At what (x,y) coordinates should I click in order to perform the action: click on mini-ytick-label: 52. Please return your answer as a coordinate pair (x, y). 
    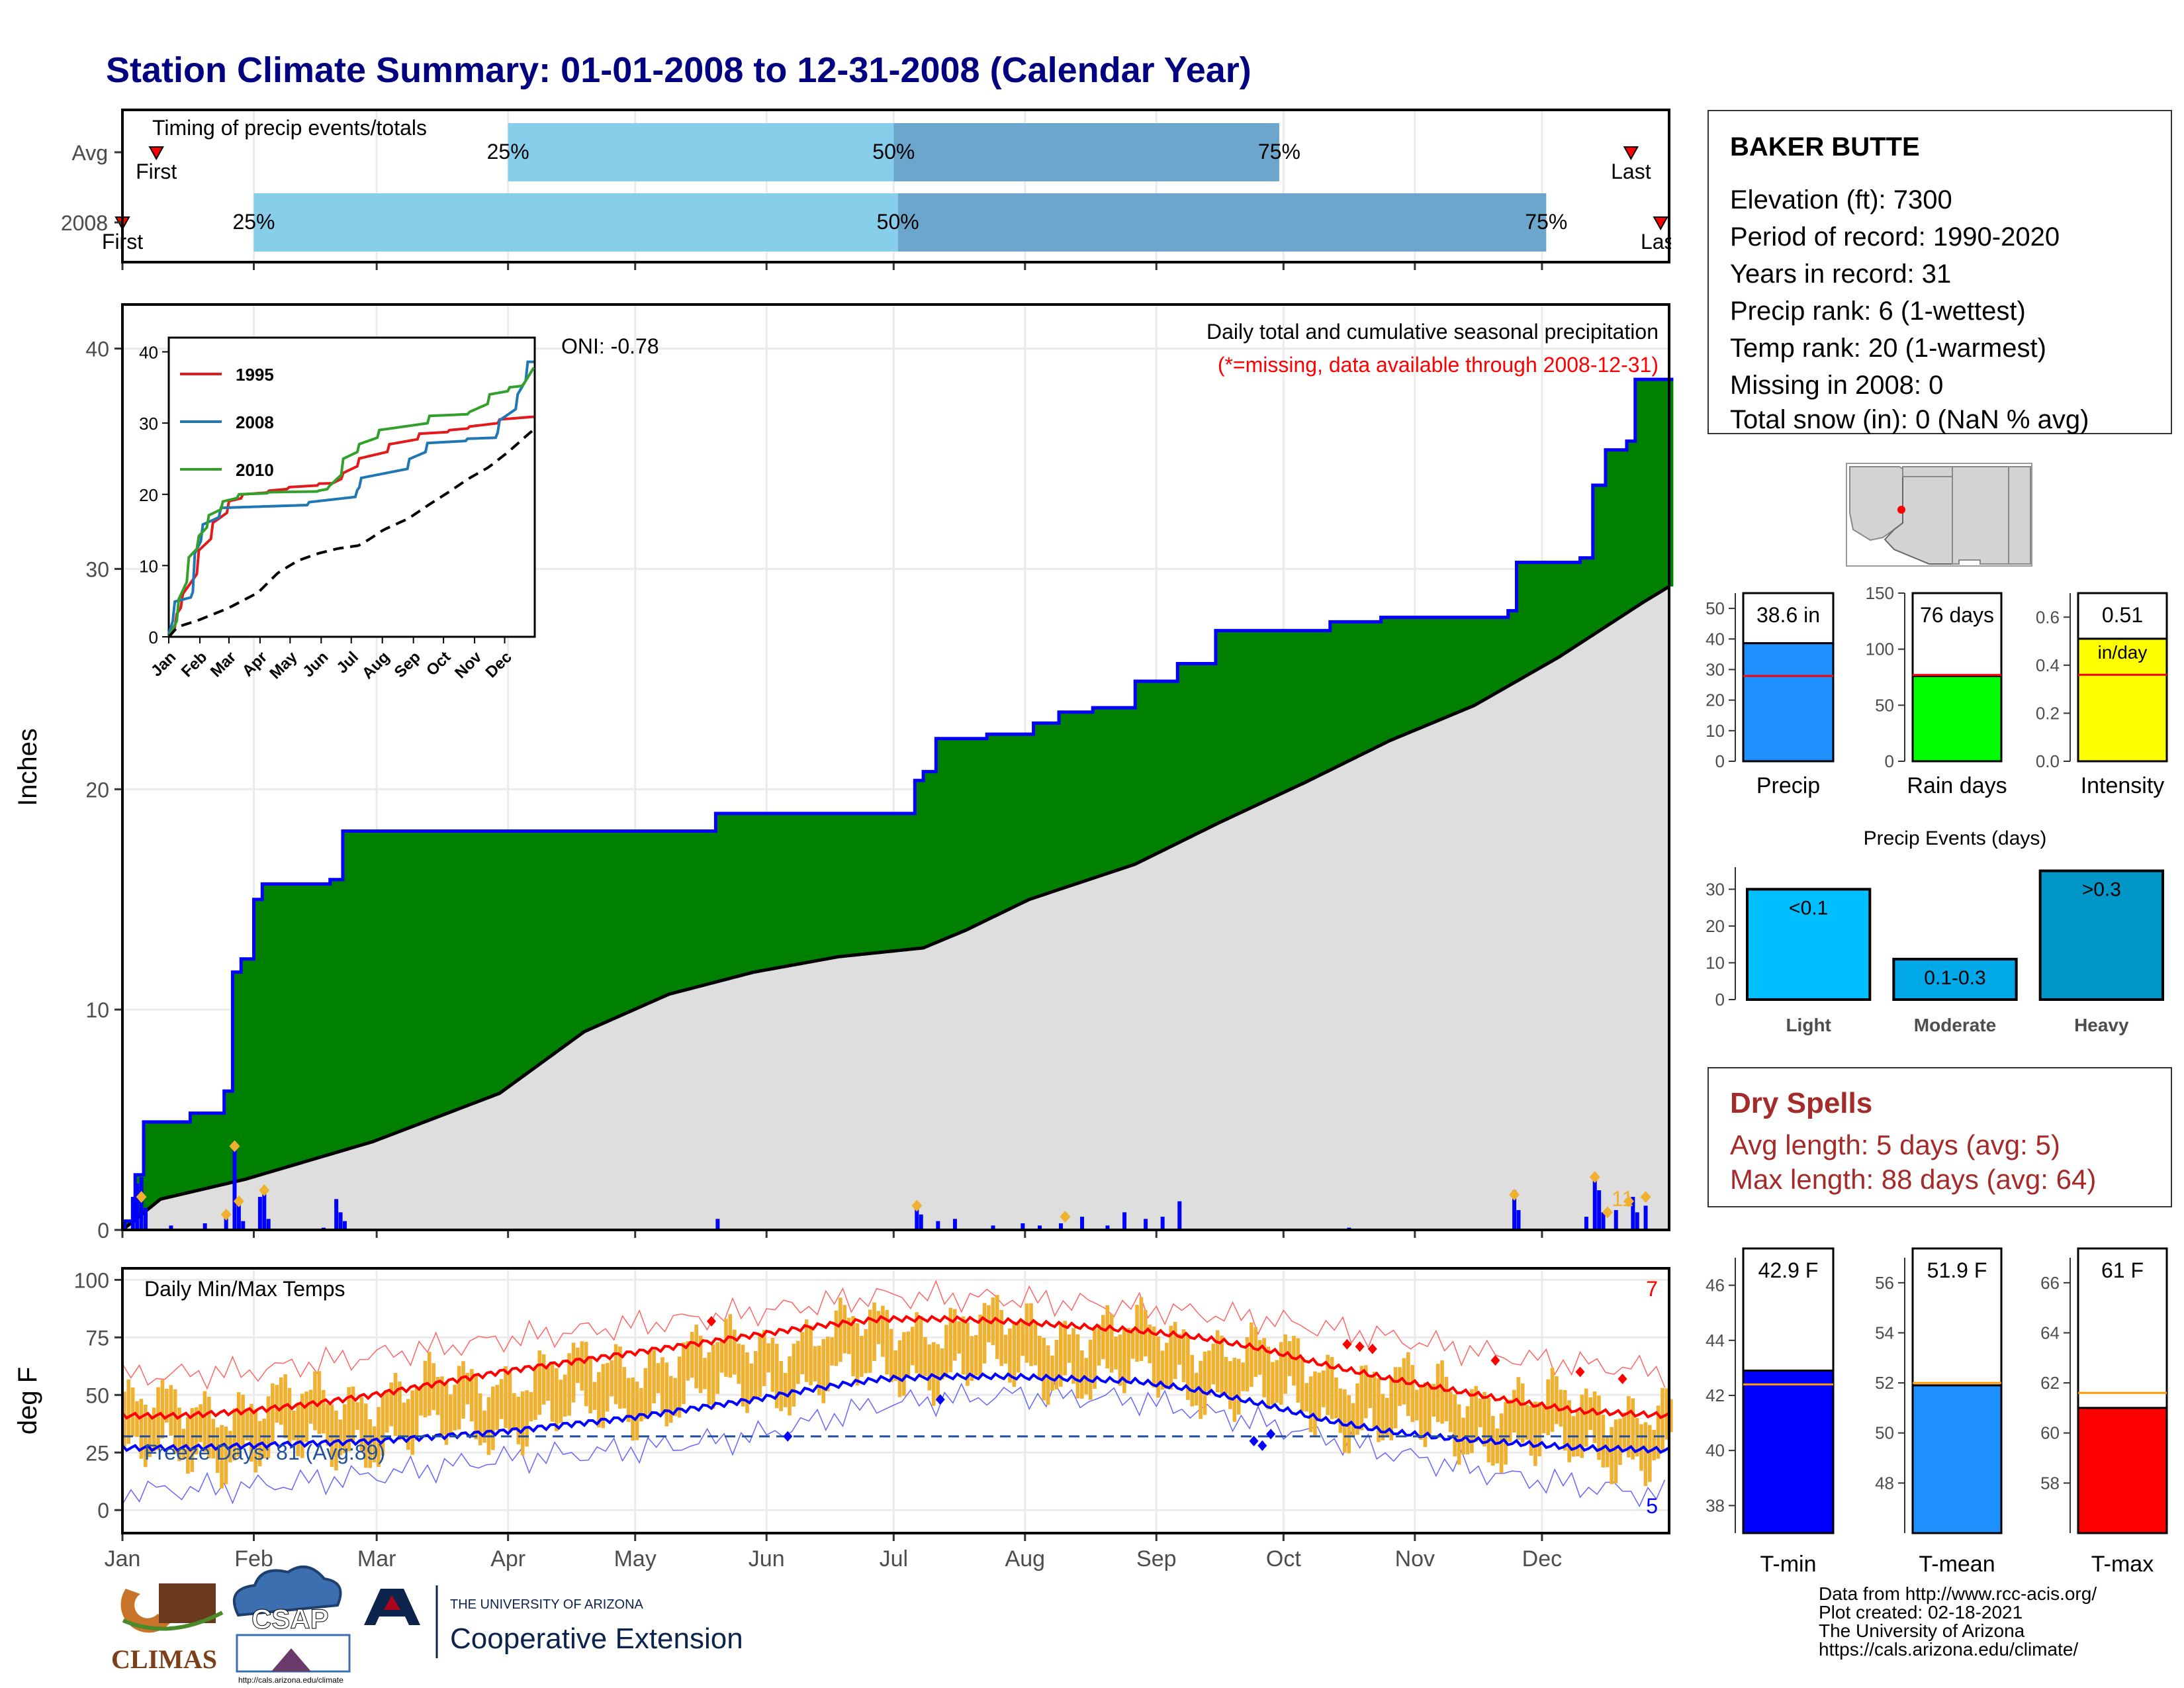
    Looking at the image, I should click on (1885, 1383).